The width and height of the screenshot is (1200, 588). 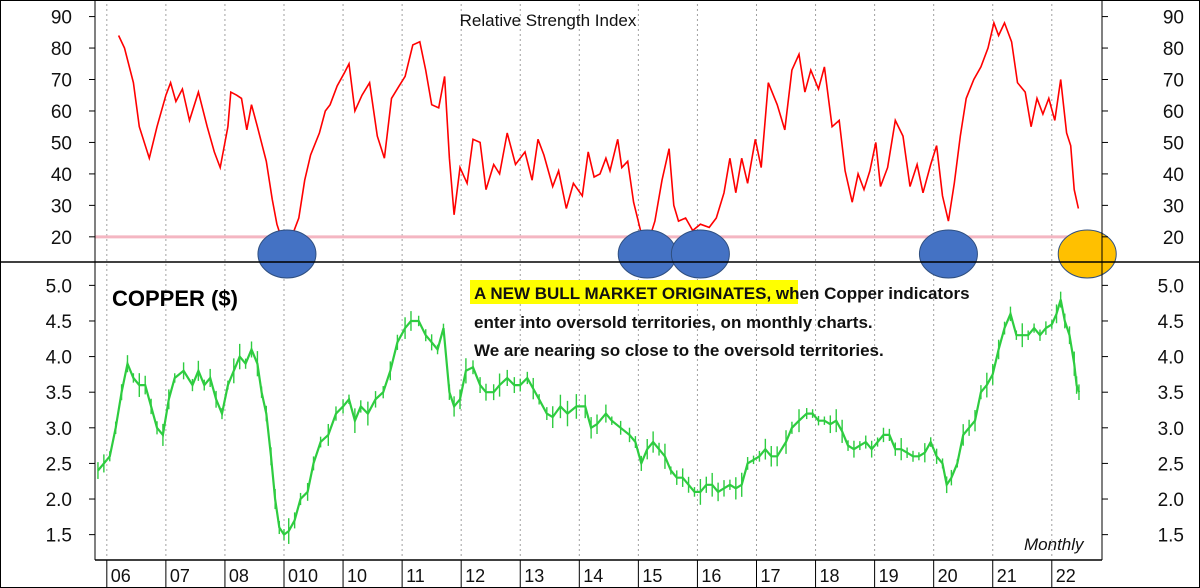 I want to click on copper-tick-label-left: 3.5, so click(x=59, y=393).